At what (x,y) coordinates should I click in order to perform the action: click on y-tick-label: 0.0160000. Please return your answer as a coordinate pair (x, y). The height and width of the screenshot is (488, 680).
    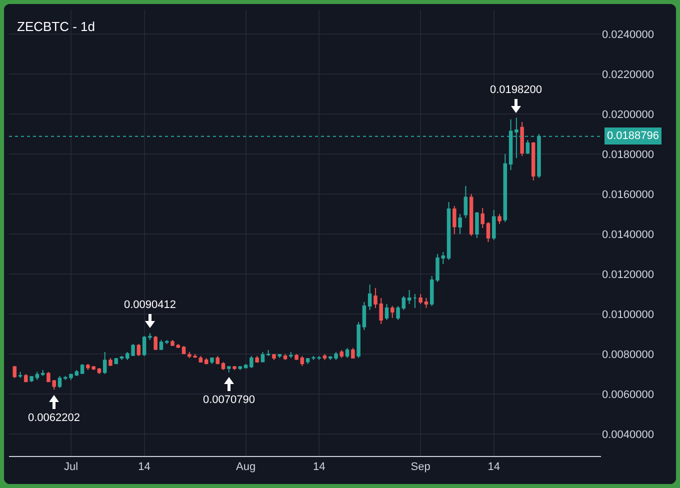
    Looking at the image, I should click on (628, 194).